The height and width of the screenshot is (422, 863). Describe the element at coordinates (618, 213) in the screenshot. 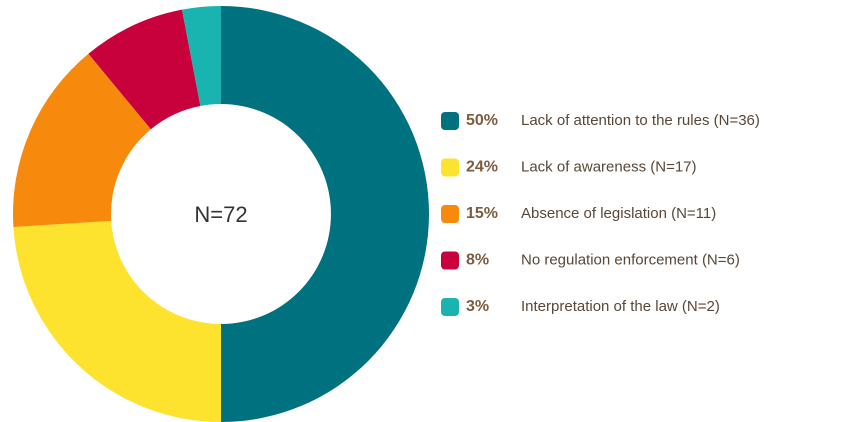

I see `legend-label: Absence of legislation (N=11)` at that location.